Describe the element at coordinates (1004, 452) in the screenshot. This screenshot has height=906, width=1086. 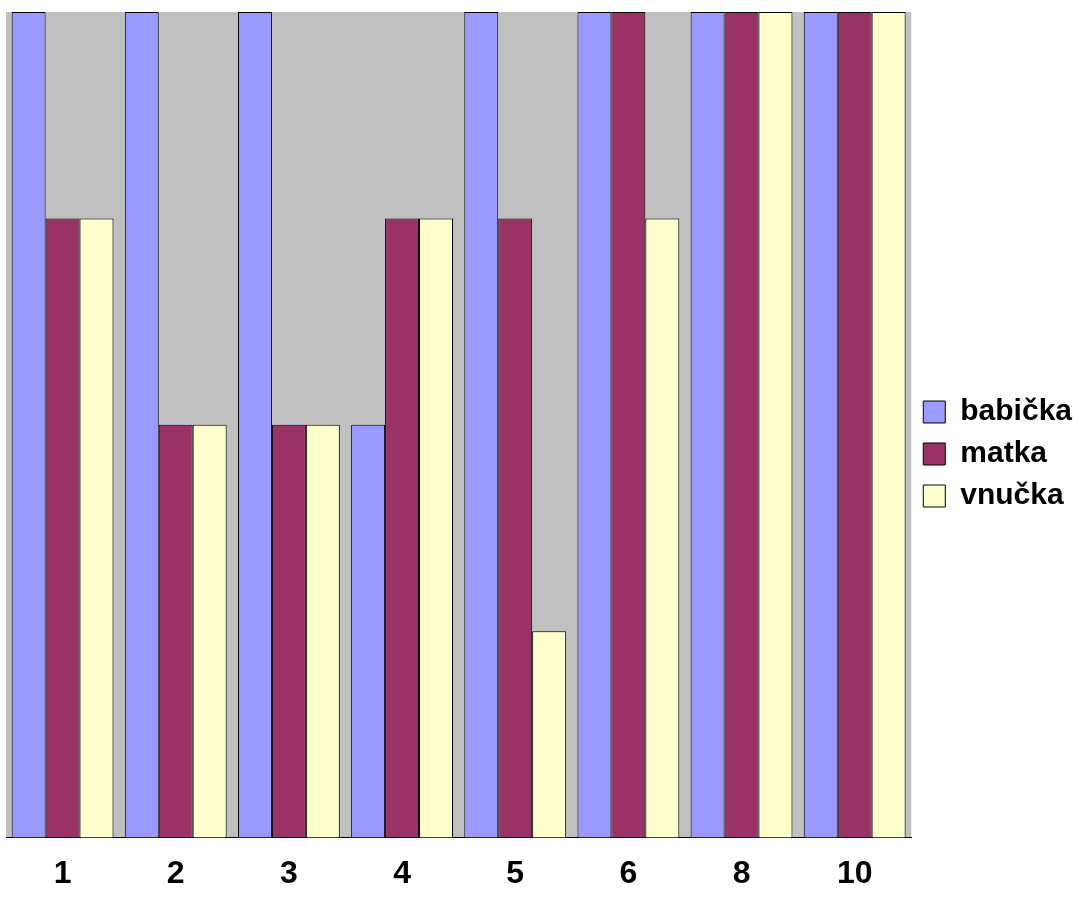
I see `legend-label: matka` at that location.